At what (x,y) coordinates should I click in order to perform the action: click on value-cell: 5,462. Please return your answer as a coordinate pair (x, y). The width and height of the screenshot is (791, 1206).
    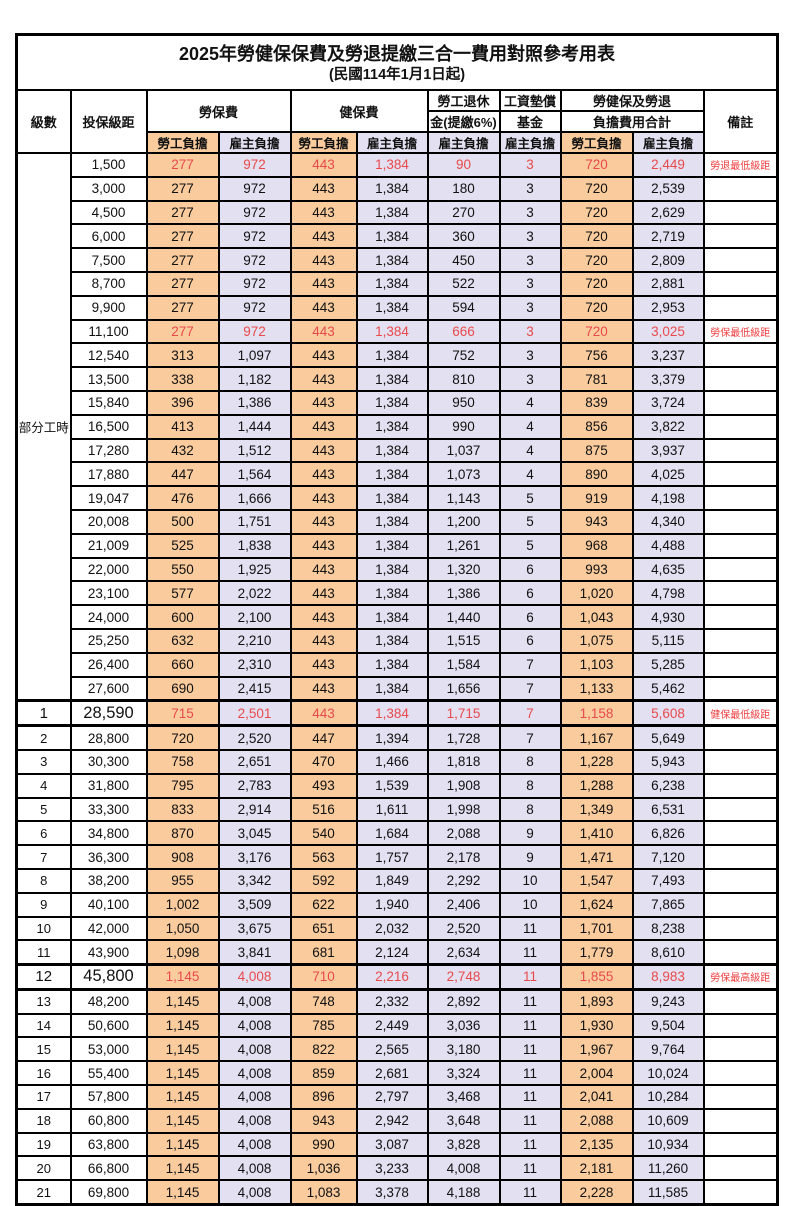
    Looking at the image, I should click on (668, 688).